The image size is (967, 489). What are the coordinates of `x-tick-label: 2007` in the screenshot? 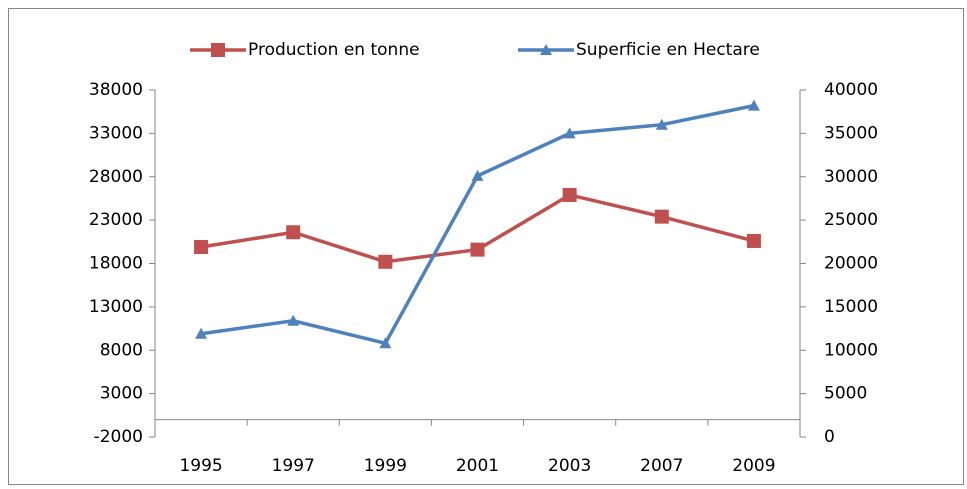 It's located at (661, 466).